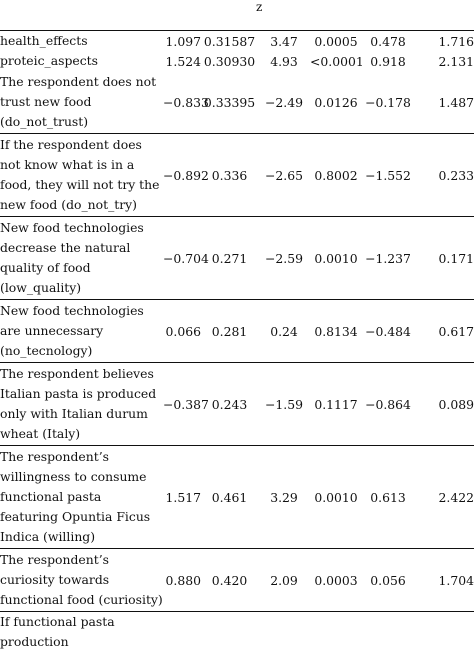  Describe the element at coordinates (388, 175) in the screenshot. I see `cell-ci-lower: −1.552` at that location.